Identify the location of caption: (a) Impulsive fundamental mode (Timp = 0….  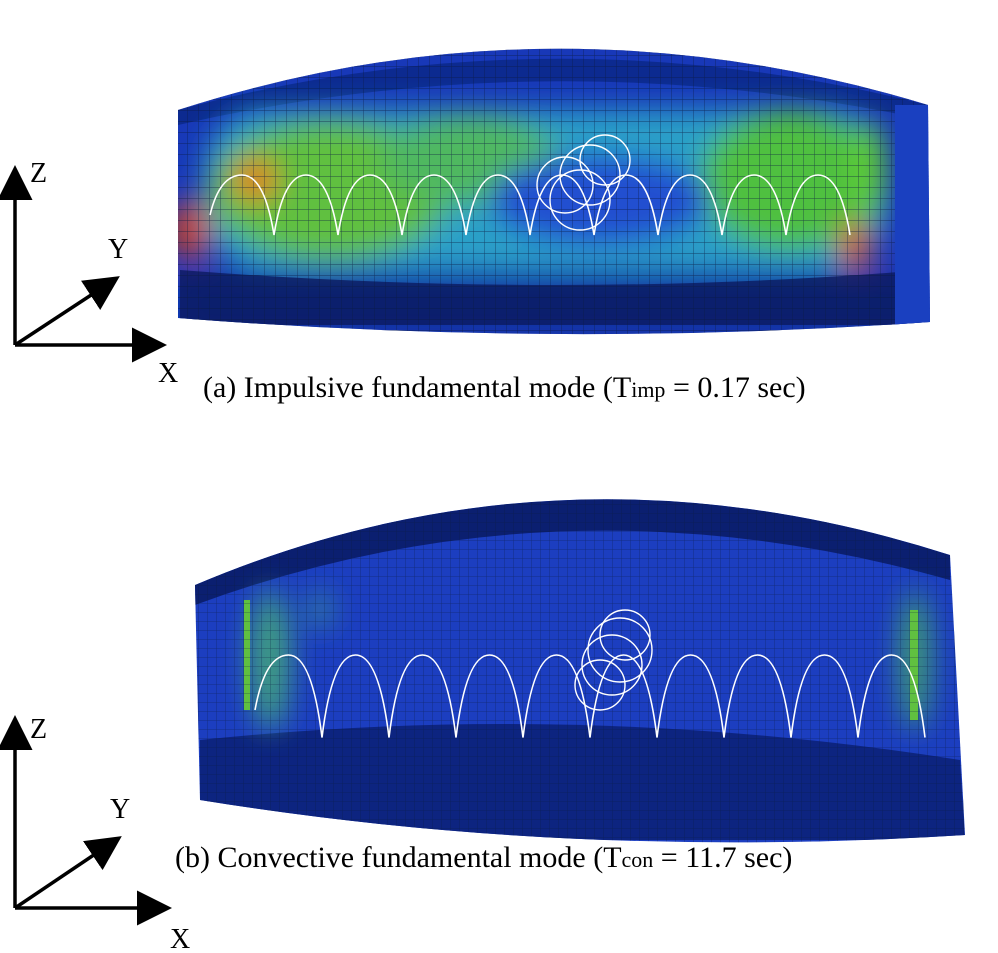
(504, 387).